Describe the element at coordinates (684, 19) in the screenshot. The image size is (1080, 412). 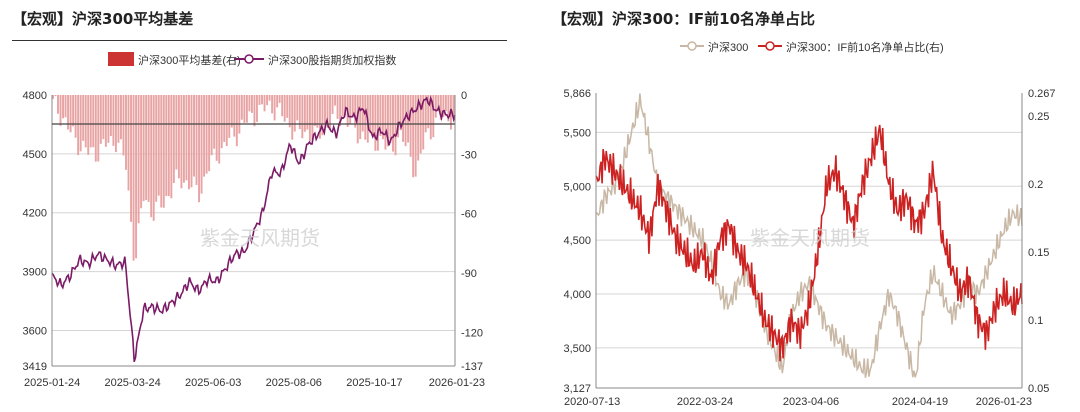
I see `right-chart-title: 【宏观】沪深300：IF前10名净单占比` at that location.